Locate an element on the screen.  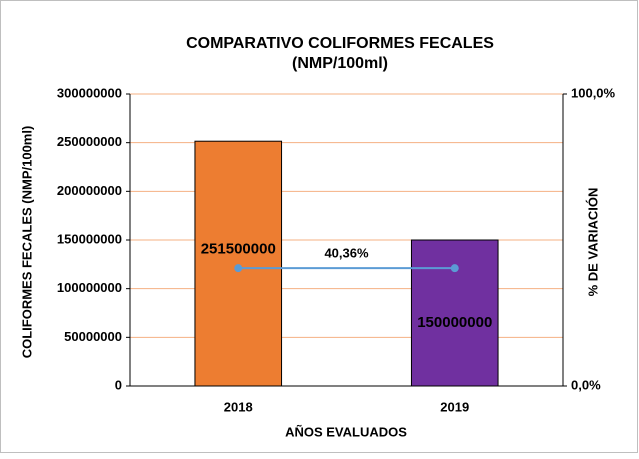
bar-value-label: 150000000 is located at coordinates (454, 322).